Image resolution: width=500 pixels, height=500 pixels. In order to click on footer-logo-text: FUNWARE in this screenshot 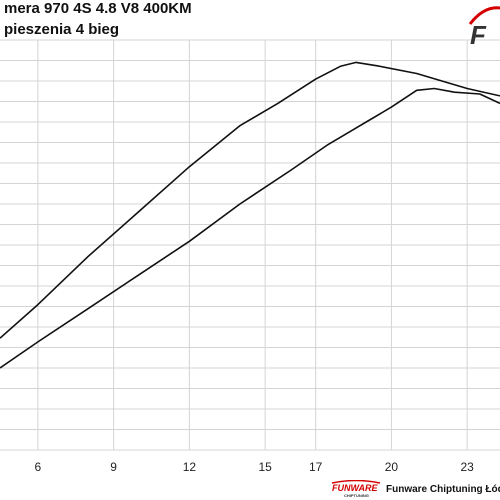, I will do `click(355, 488)`.